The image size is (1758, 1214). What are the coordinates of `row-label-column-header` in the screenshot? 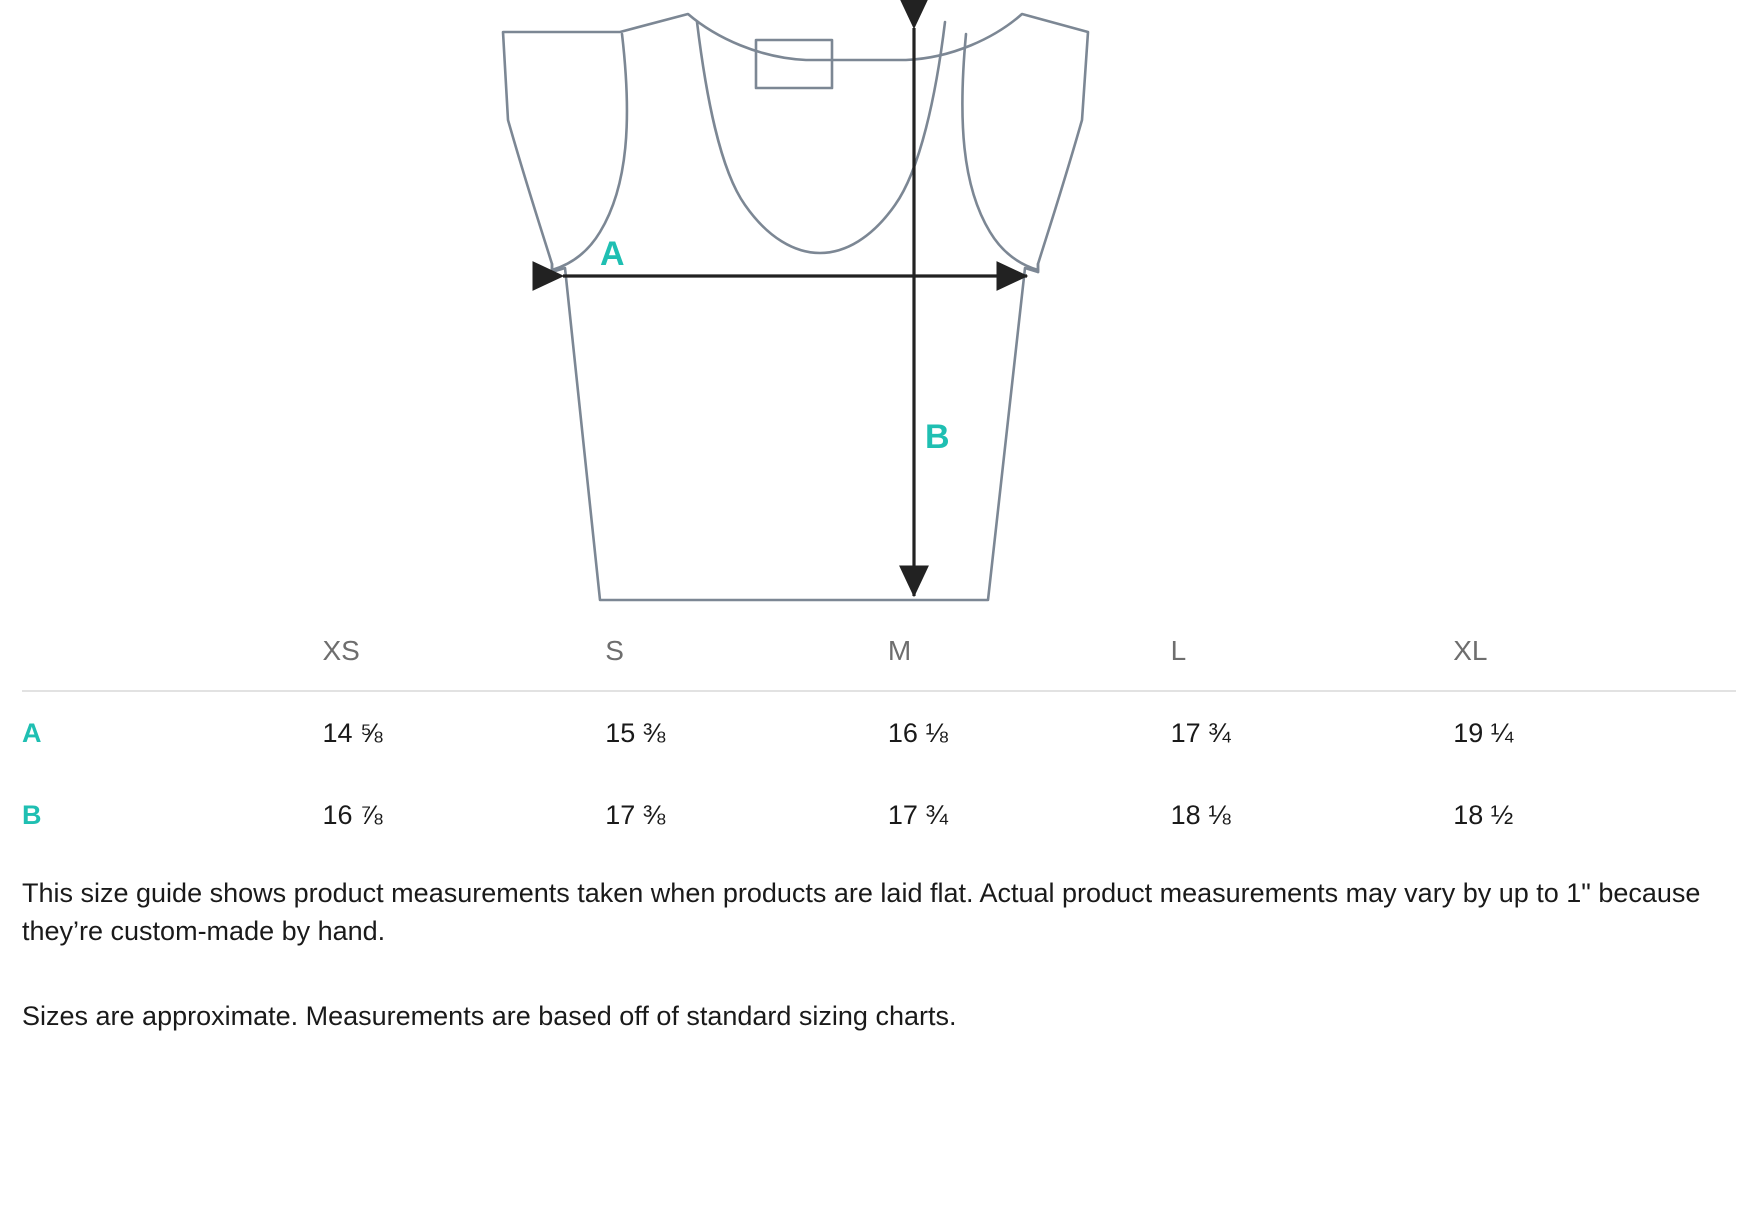 It's located at (172, 651).